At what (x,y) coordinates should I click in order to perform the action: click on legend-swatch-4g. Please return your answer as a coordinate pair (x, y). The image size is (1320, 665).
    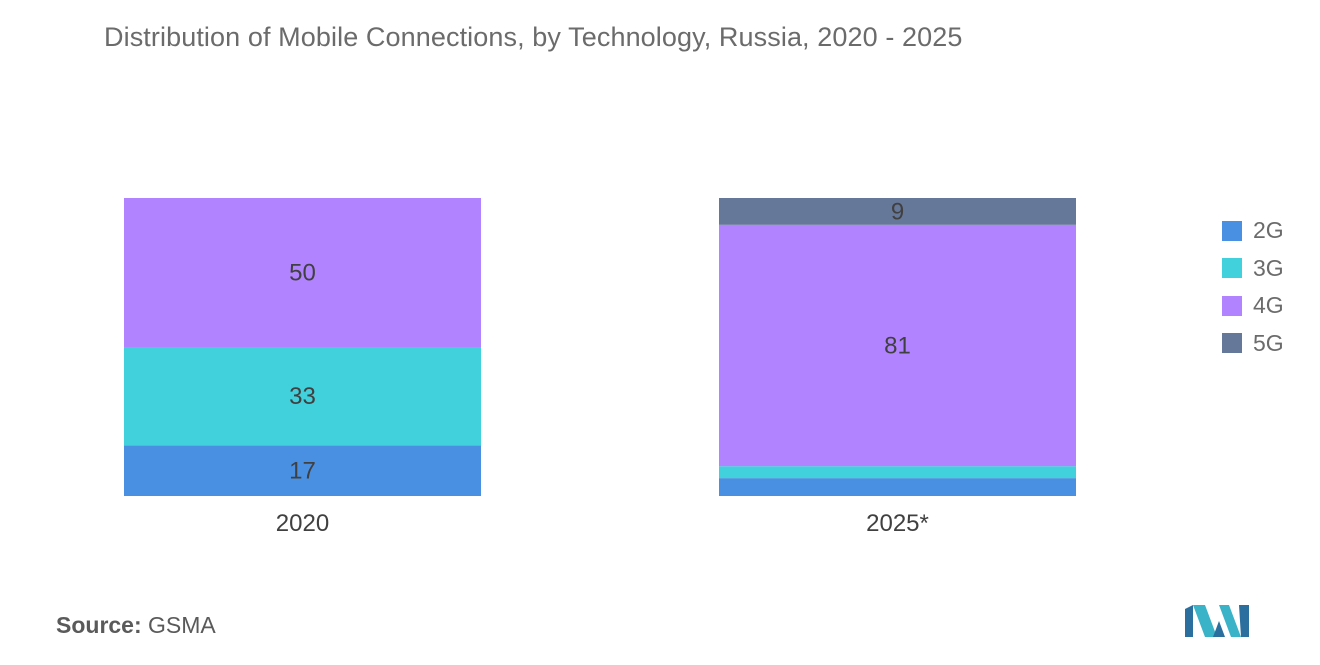
    Looking at the image, I should click on (1232, 305).